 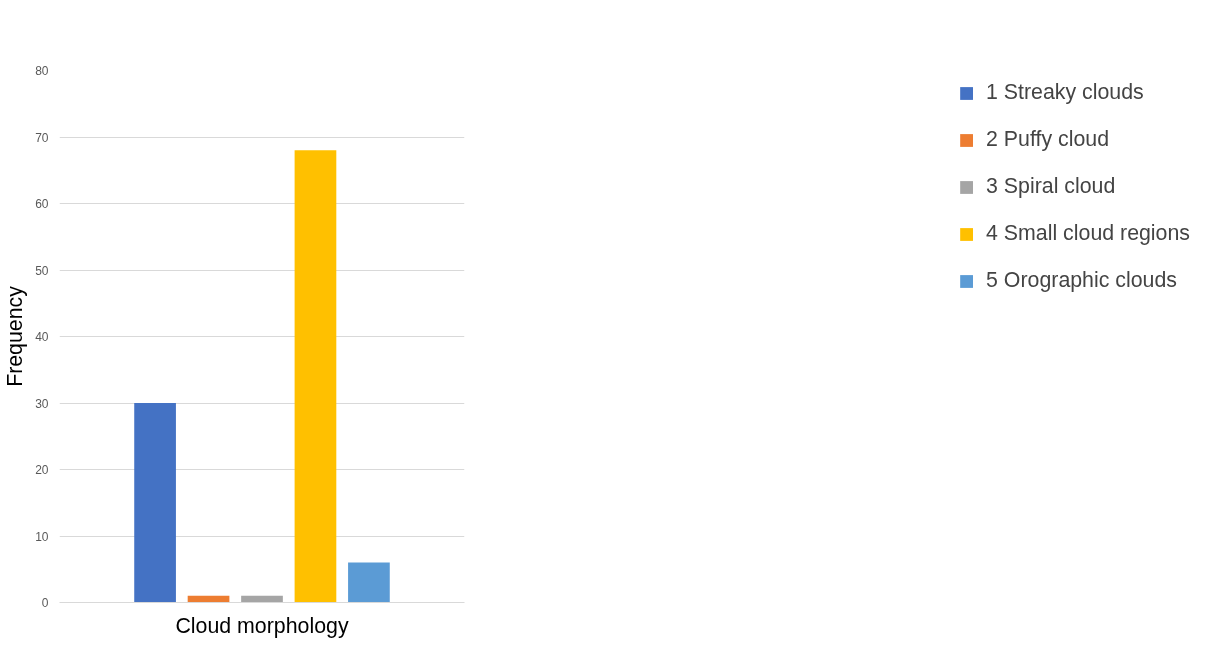 What do you see at coordinates (42, 470) in the screenshot?
I see `y-tick-label: 20` at bounding box center [42, 470].